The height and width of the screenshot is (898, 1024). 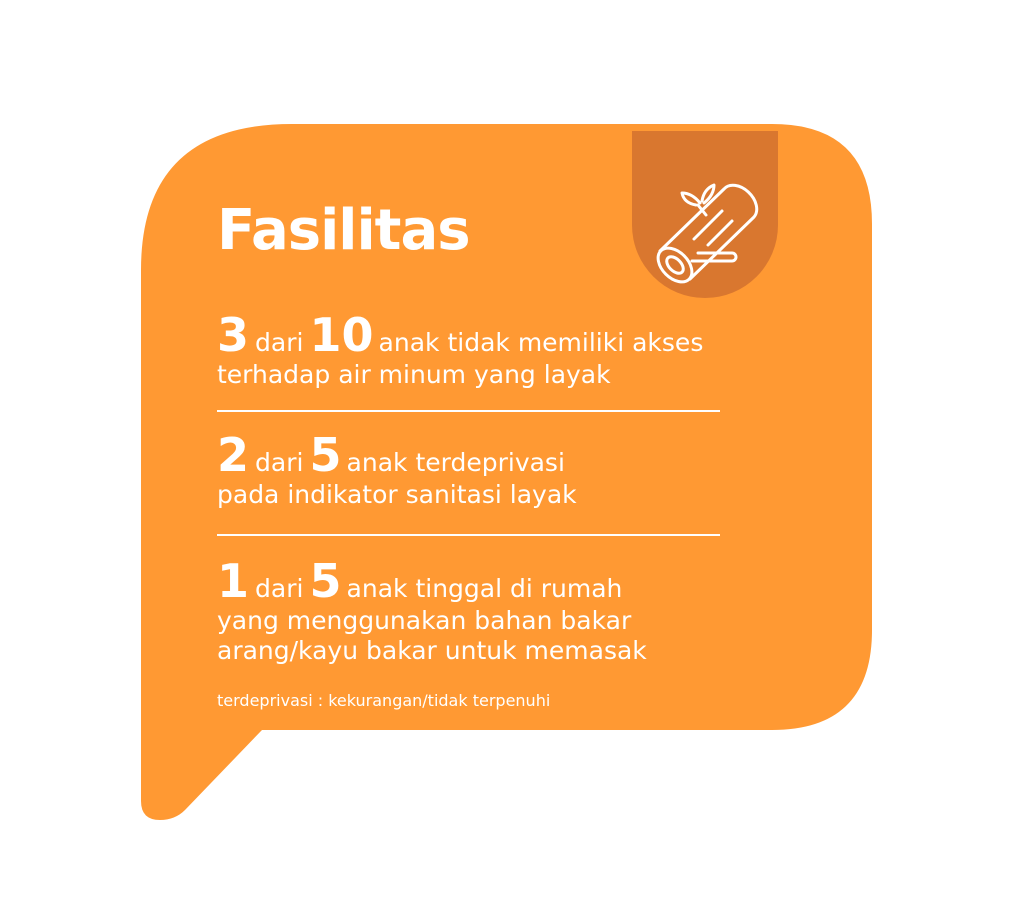 What do you see at coordinates (455, 462) in the screenshot?
I see `stat-text: anak terdeprivasi` at bounding box center [455, 462].